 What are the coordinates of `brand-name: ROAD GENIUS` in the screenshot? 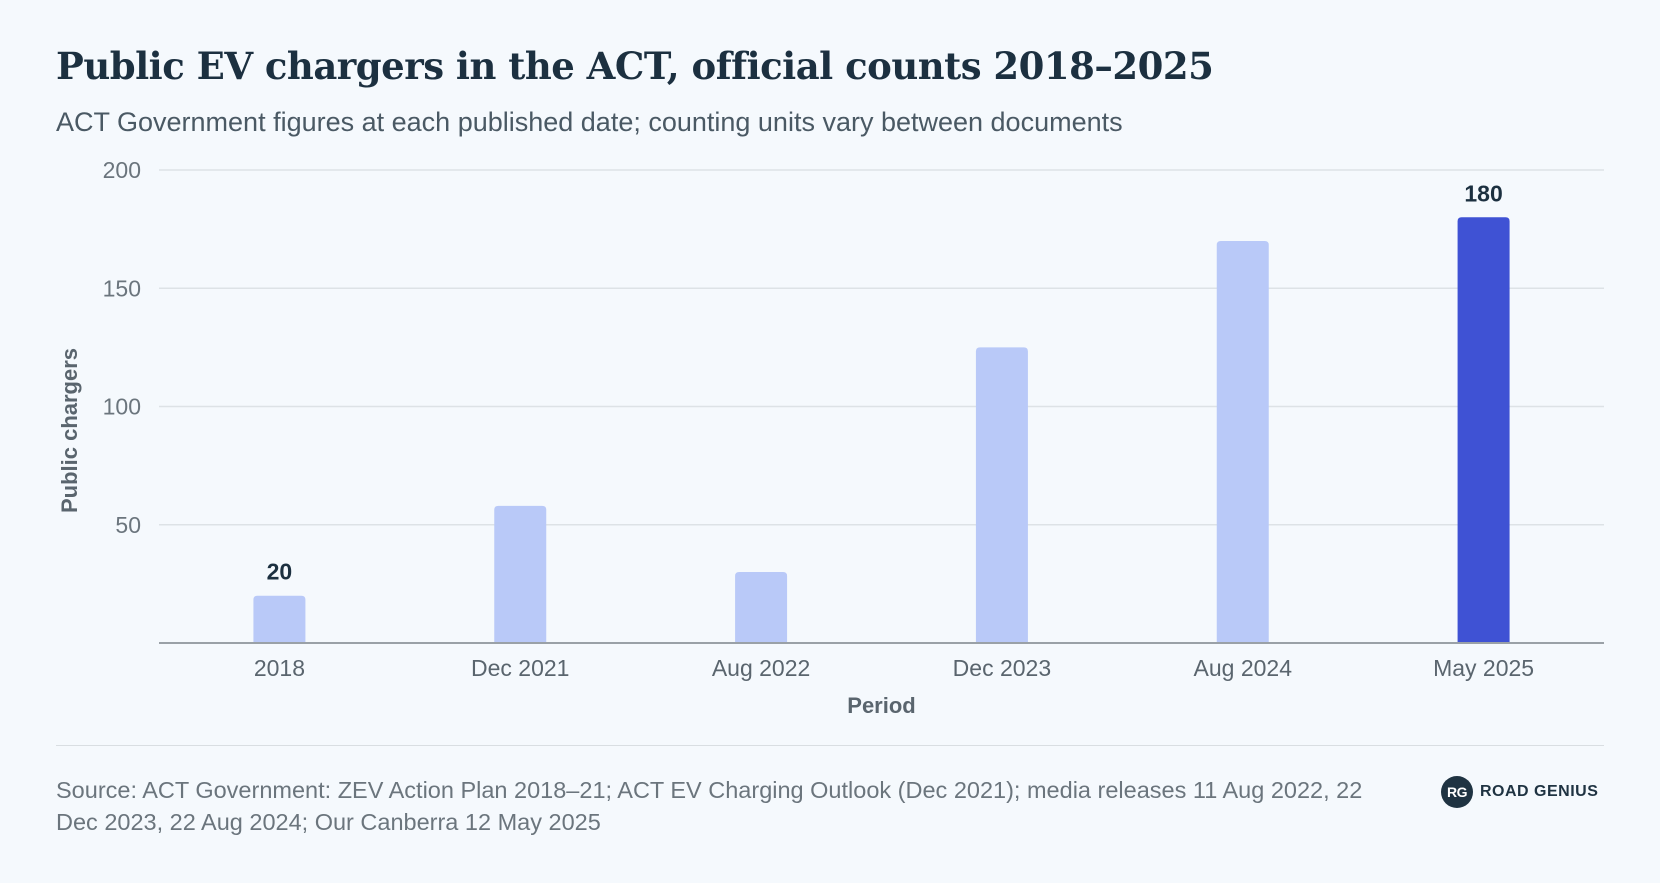 It's located at (1539, 791).